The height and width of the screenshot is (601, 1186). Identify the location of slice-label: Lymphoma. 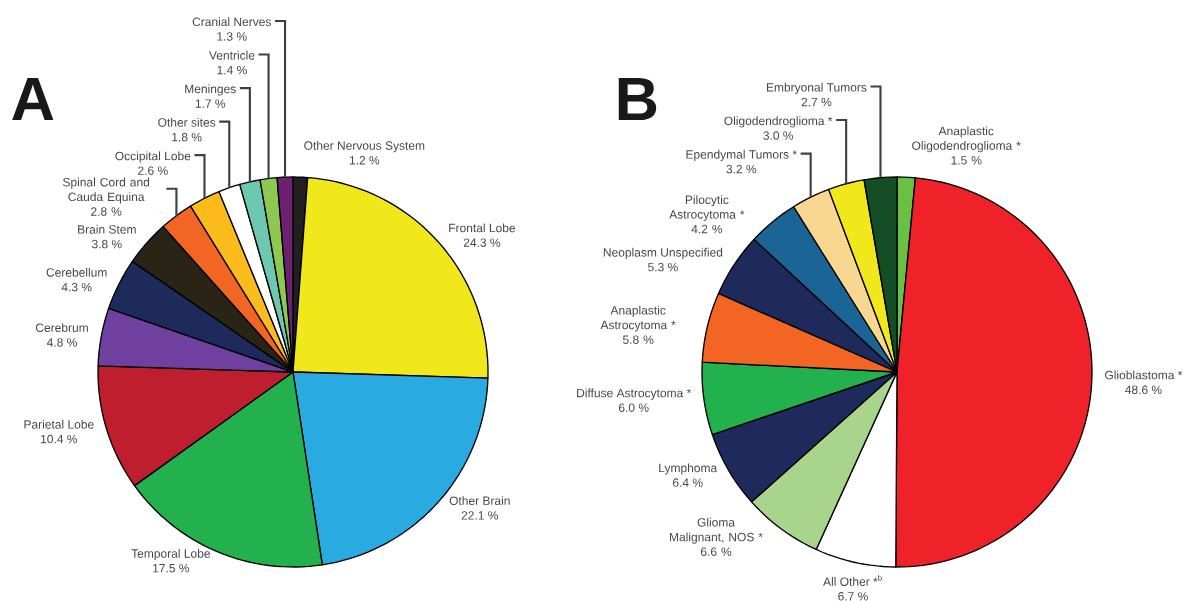
(688, 469).